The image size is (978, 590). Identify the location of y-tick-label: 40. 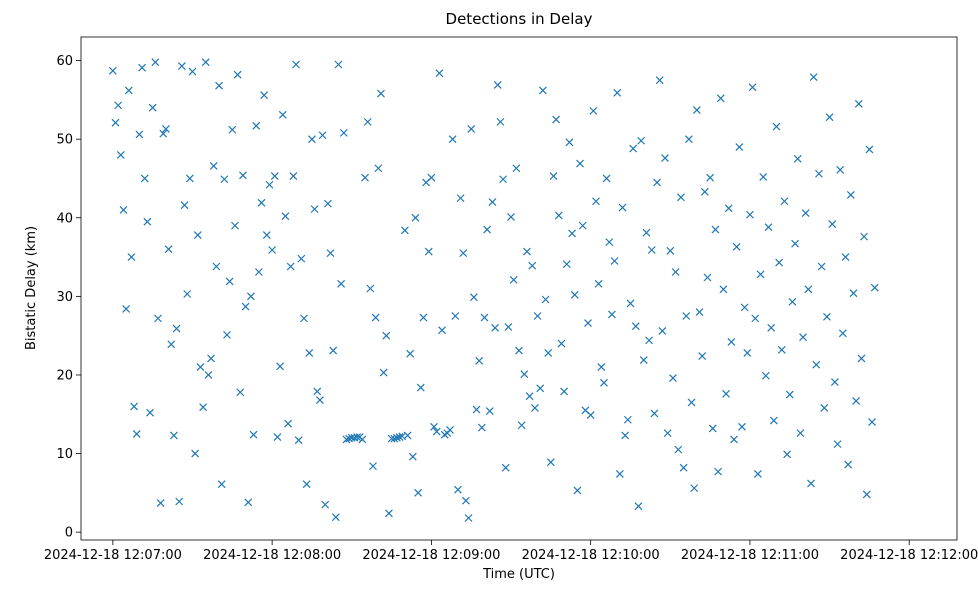
(64, 218).